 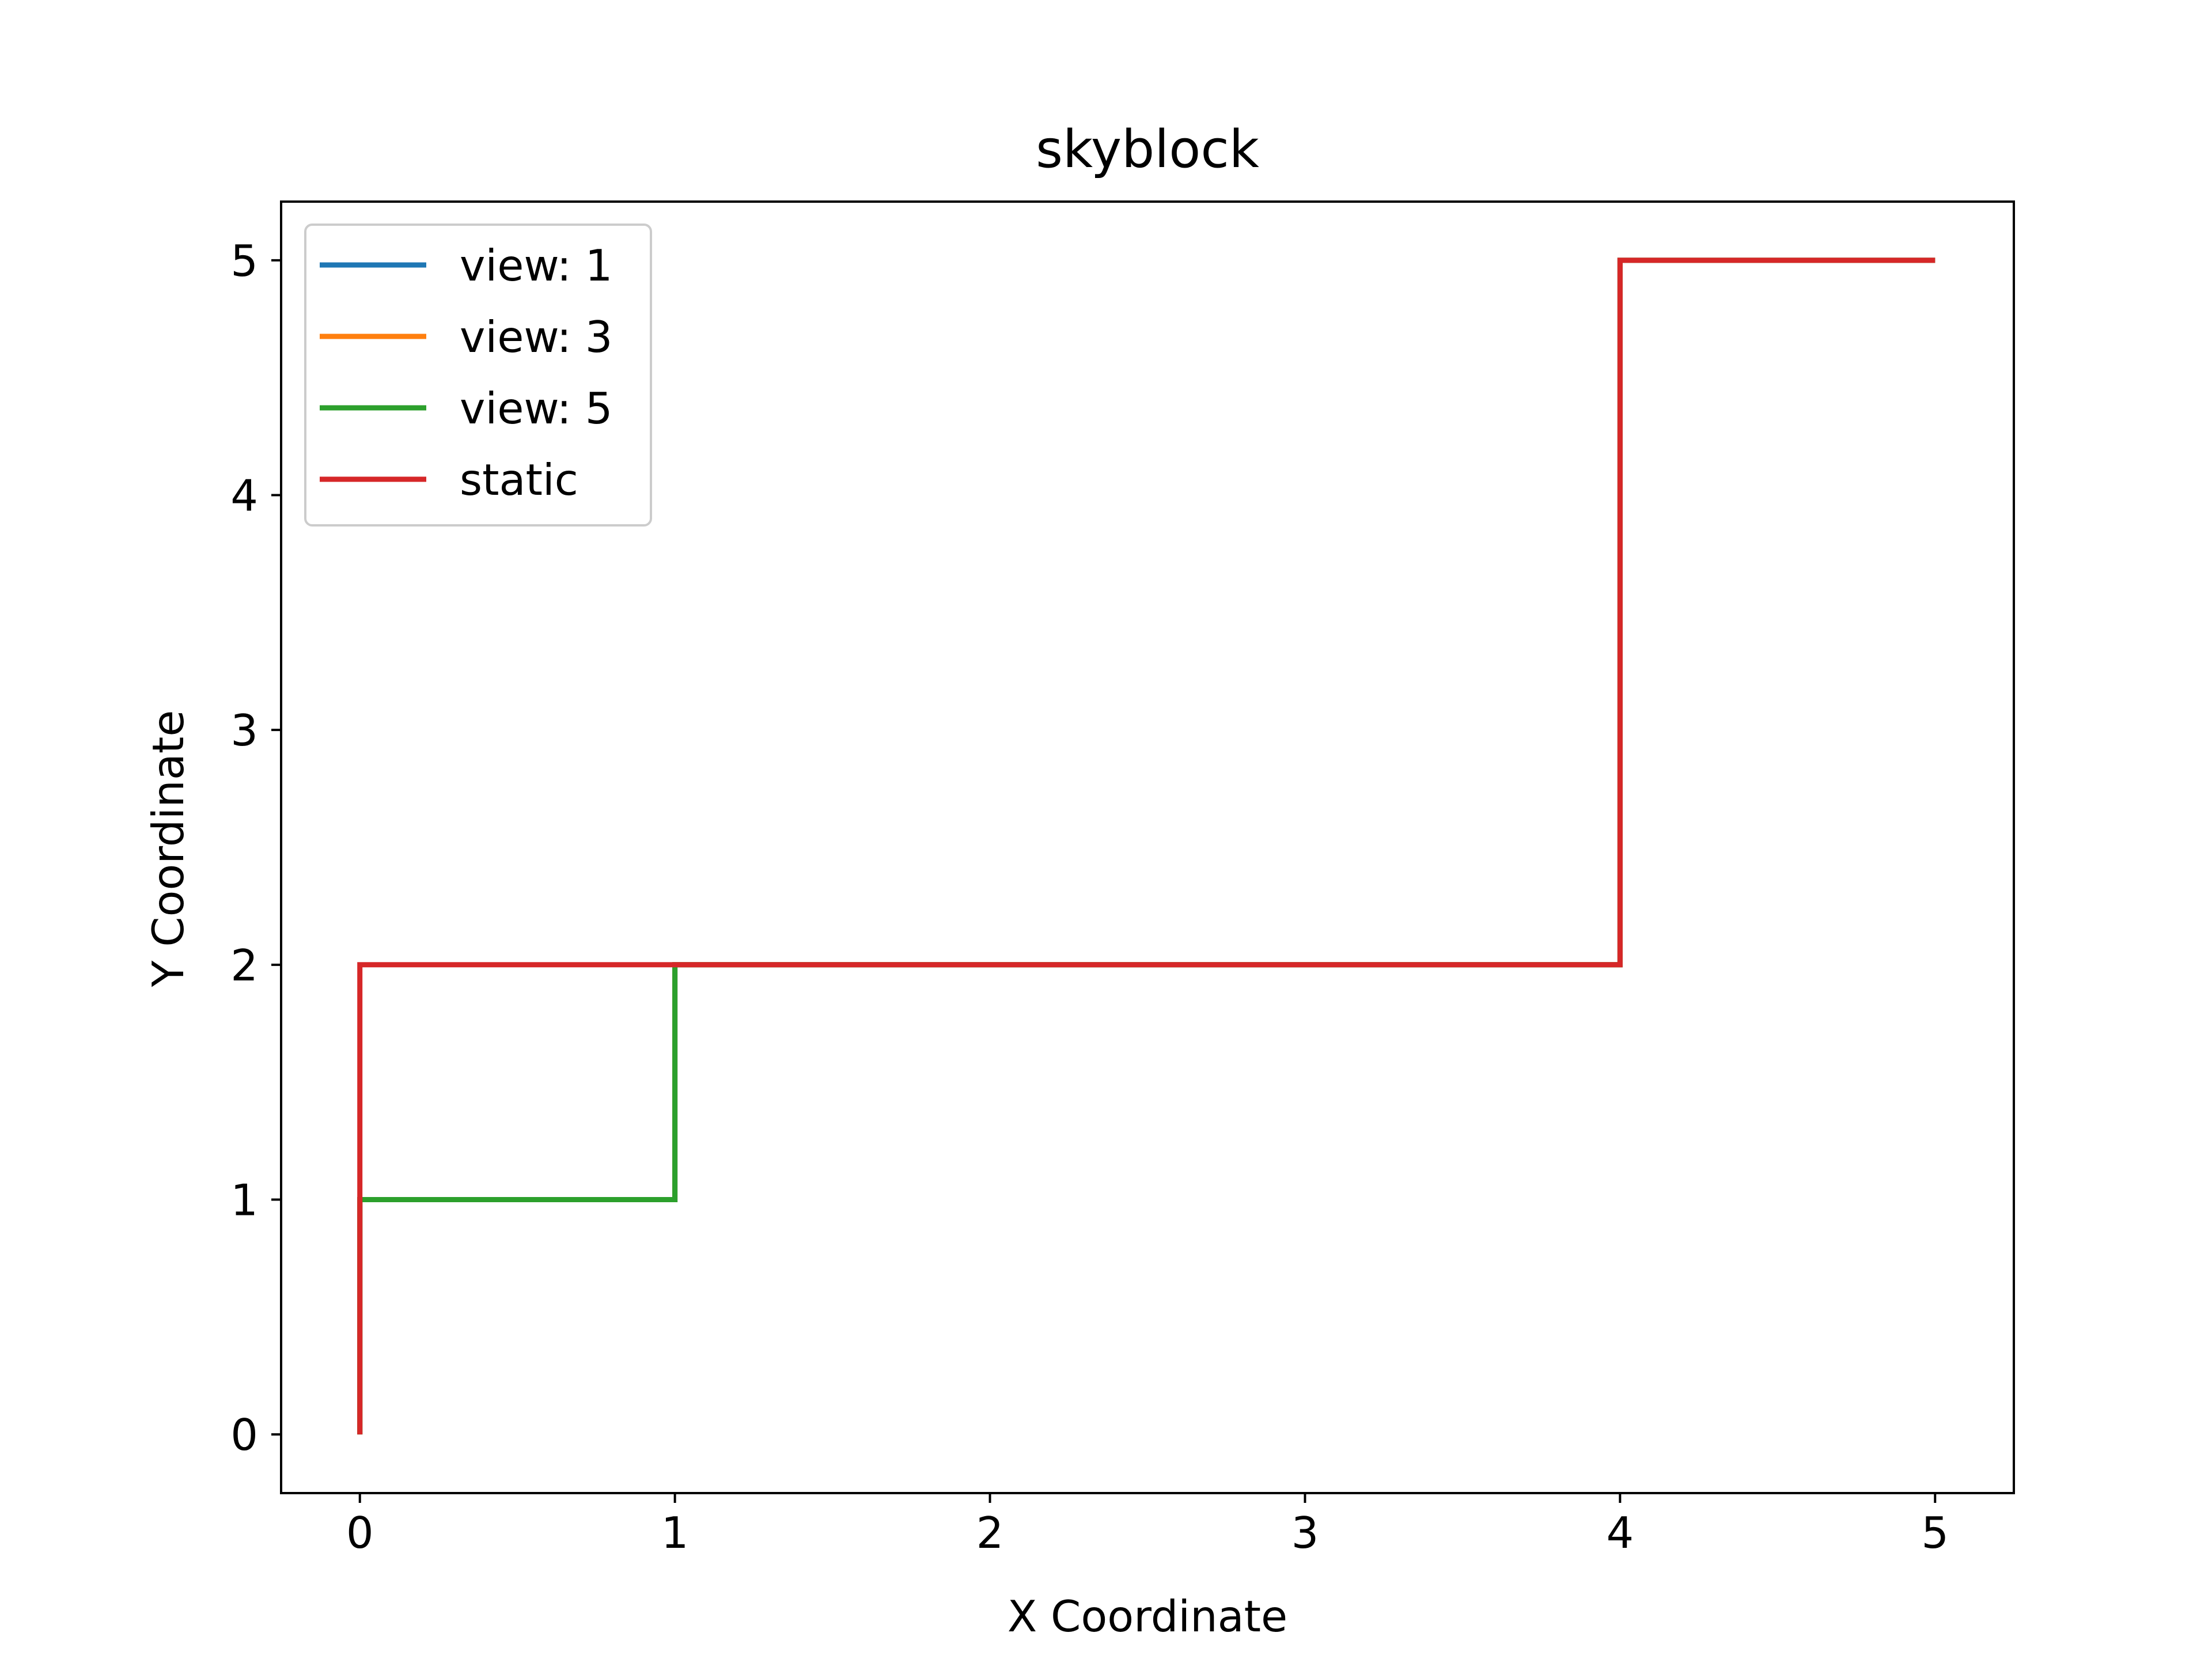 I want to click on x-tick-label: 2, so click(x=990, y=1533).